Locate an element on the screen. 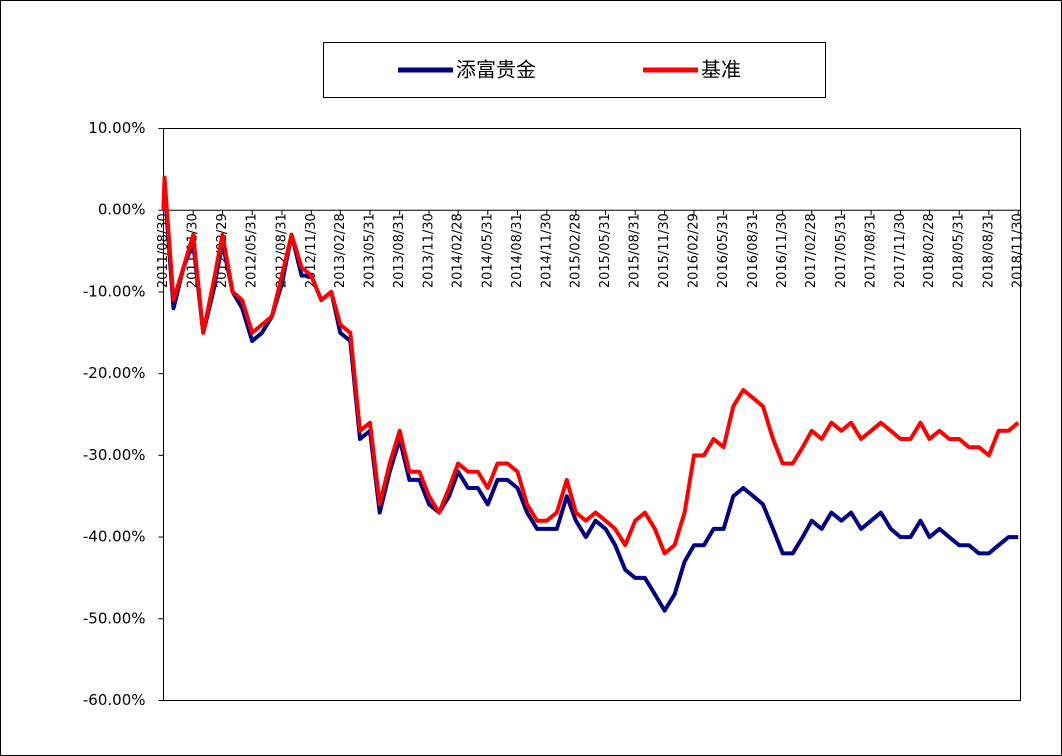  legend-label: 添富贵金 is located at coordinates (496, 70).